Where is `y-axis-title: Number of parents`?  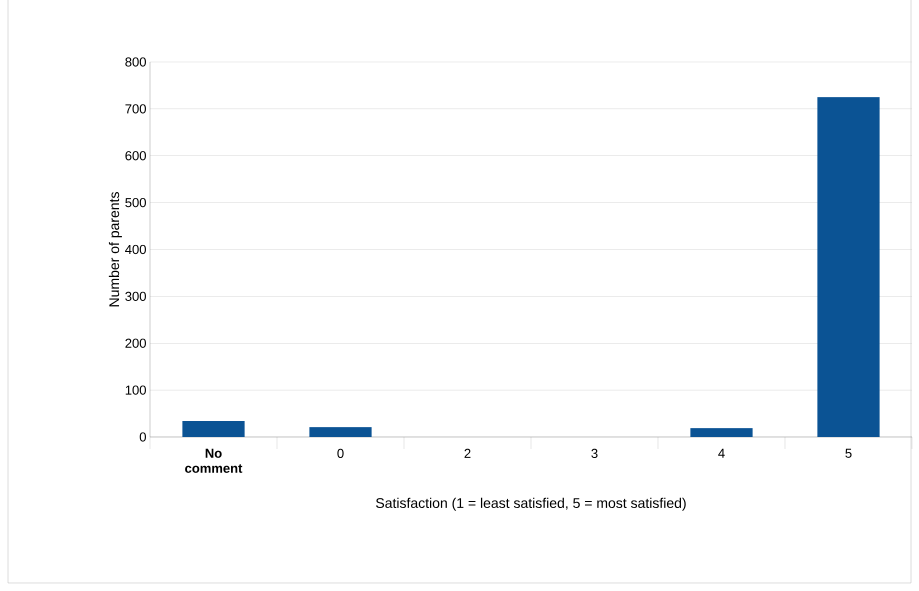
y-axis-title: Number of parents is located at coordinates (115, 249).